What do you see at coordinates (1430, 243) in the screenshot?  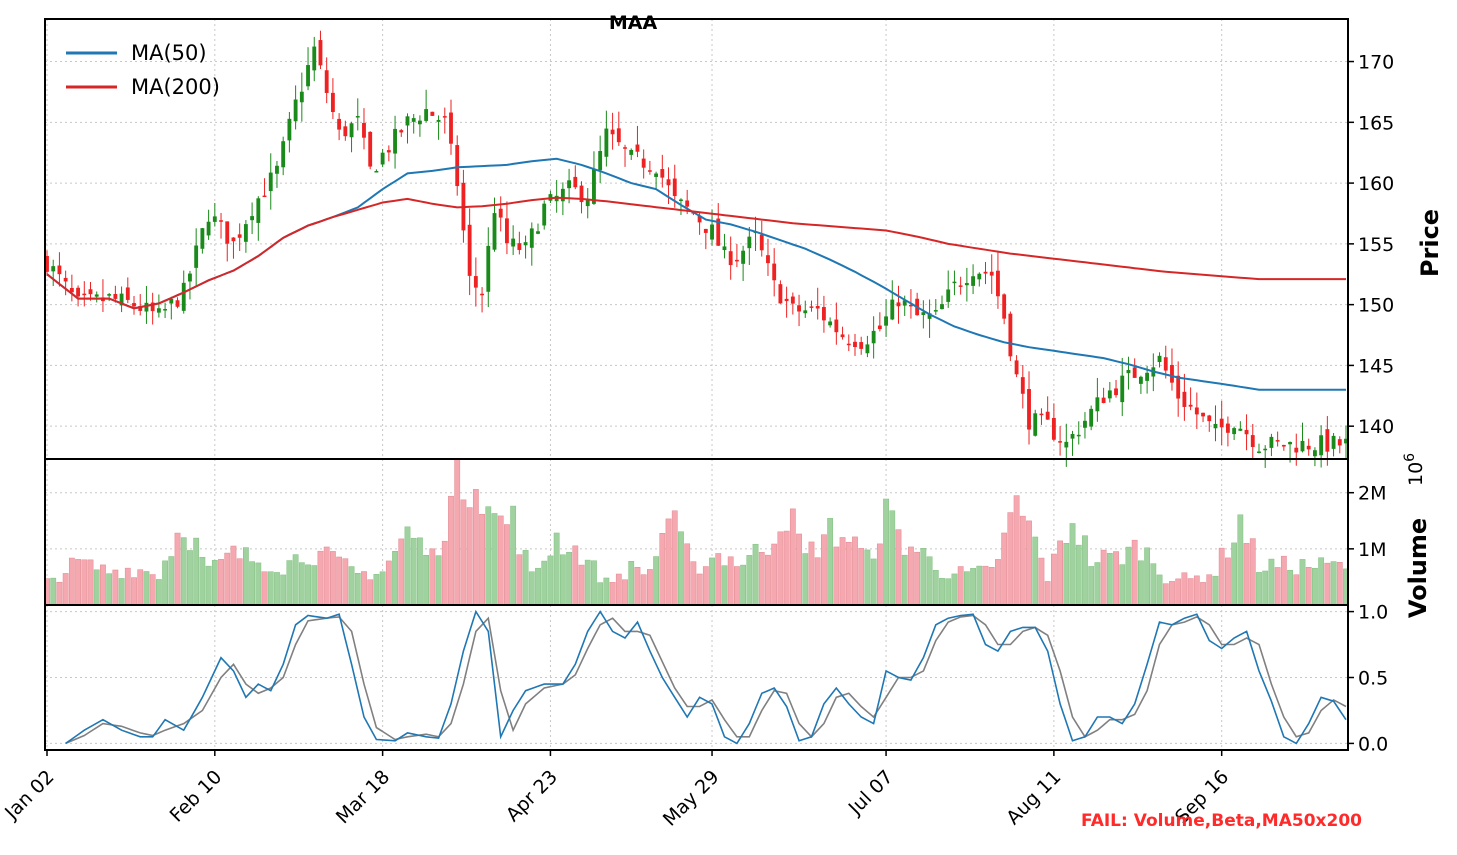 I see `price-axis-label: Price` at bounding box center [1430, 243].